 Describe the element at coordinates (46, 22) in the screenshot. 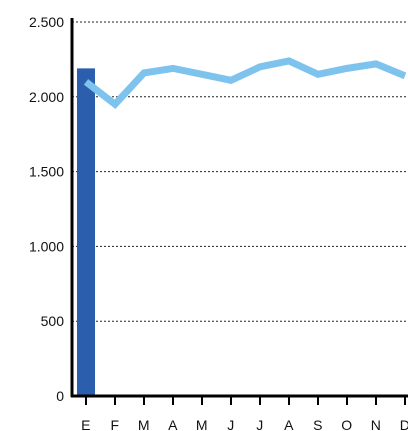

I see `y-tick-label: 2.500` at that location.